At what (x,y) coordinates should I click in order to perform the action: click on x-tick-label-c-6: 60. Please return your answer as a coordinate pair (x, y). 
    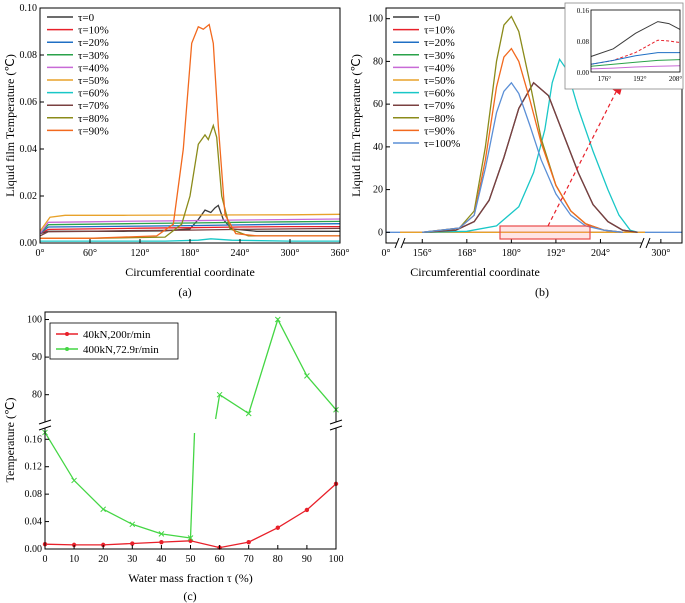
    Looking at the image, I should click on (220, 559).